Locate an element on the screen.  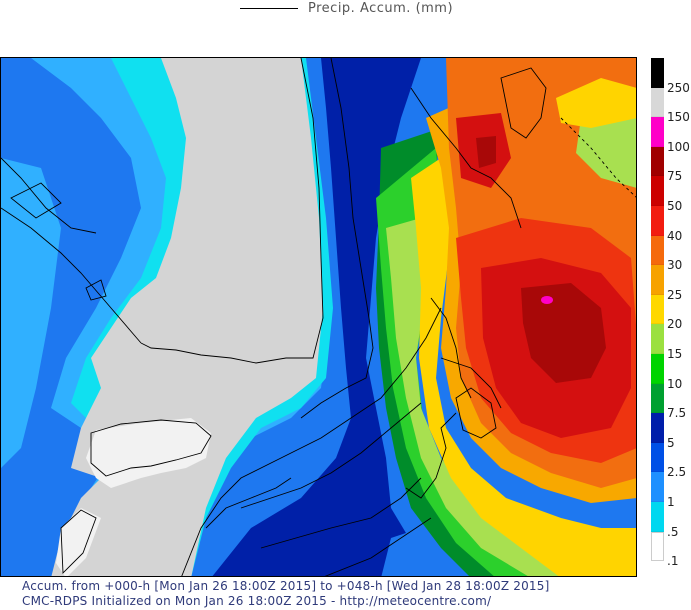
colorbar-label: 10 is located at coordinates (675, 383).